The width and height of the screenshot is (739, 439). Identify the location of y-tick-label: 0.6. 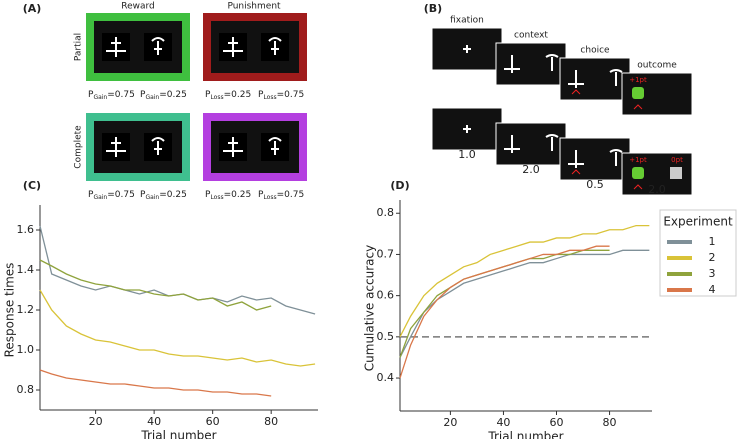
(386, 295).